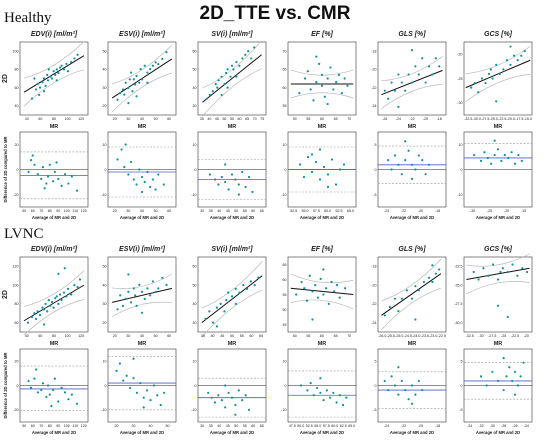 The height and width of the screenshot is (441, 550). Describe the element at coordinates (142, 119) in the screenshot. I see `x-tick-label-healthy-esv-i-regression: 40` at that location.